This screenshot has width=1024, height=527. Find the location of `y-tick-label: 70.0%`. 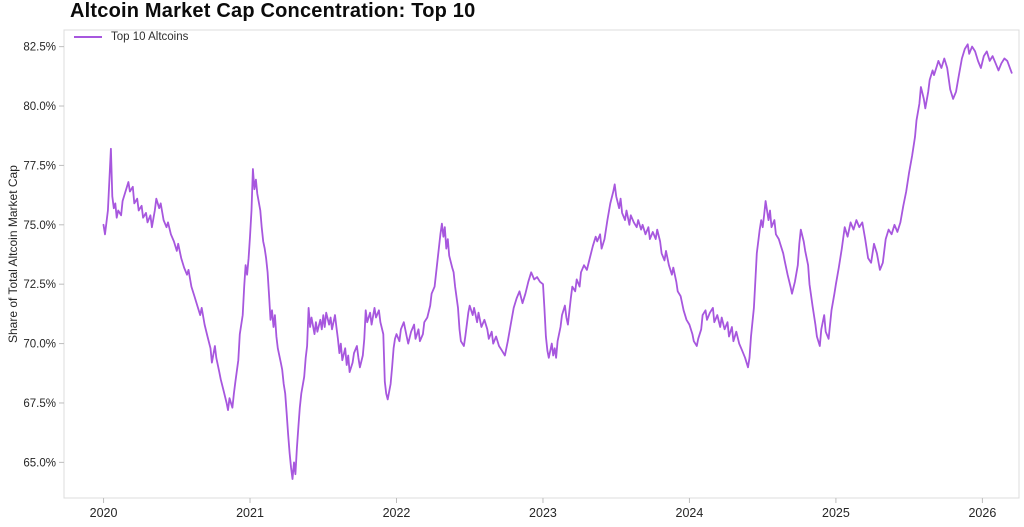

y-tick-label: 70.0% is located at coordinates (39, 345).